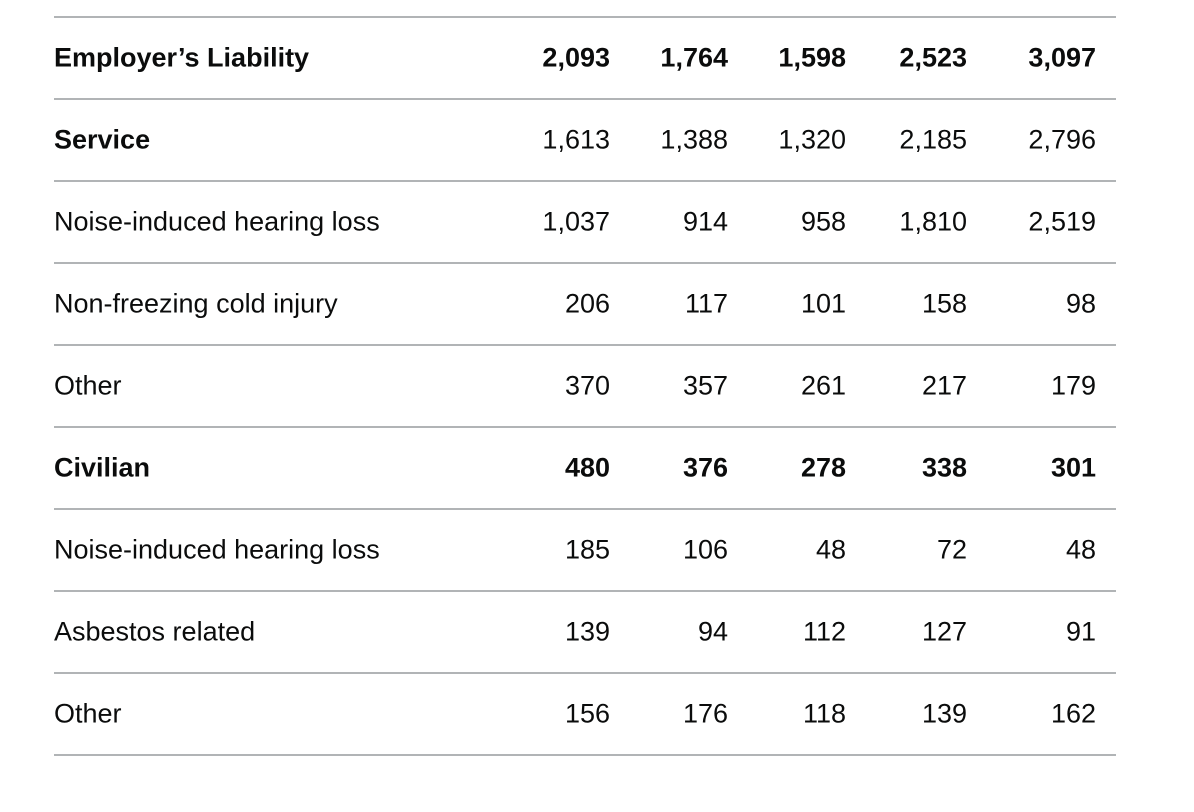 The height and width of the screenshot is (812, 1194). What do you see at coordinates (705, 467) in the screenshot?
I see `cell-value: 376` at bounding box center [705, 467].